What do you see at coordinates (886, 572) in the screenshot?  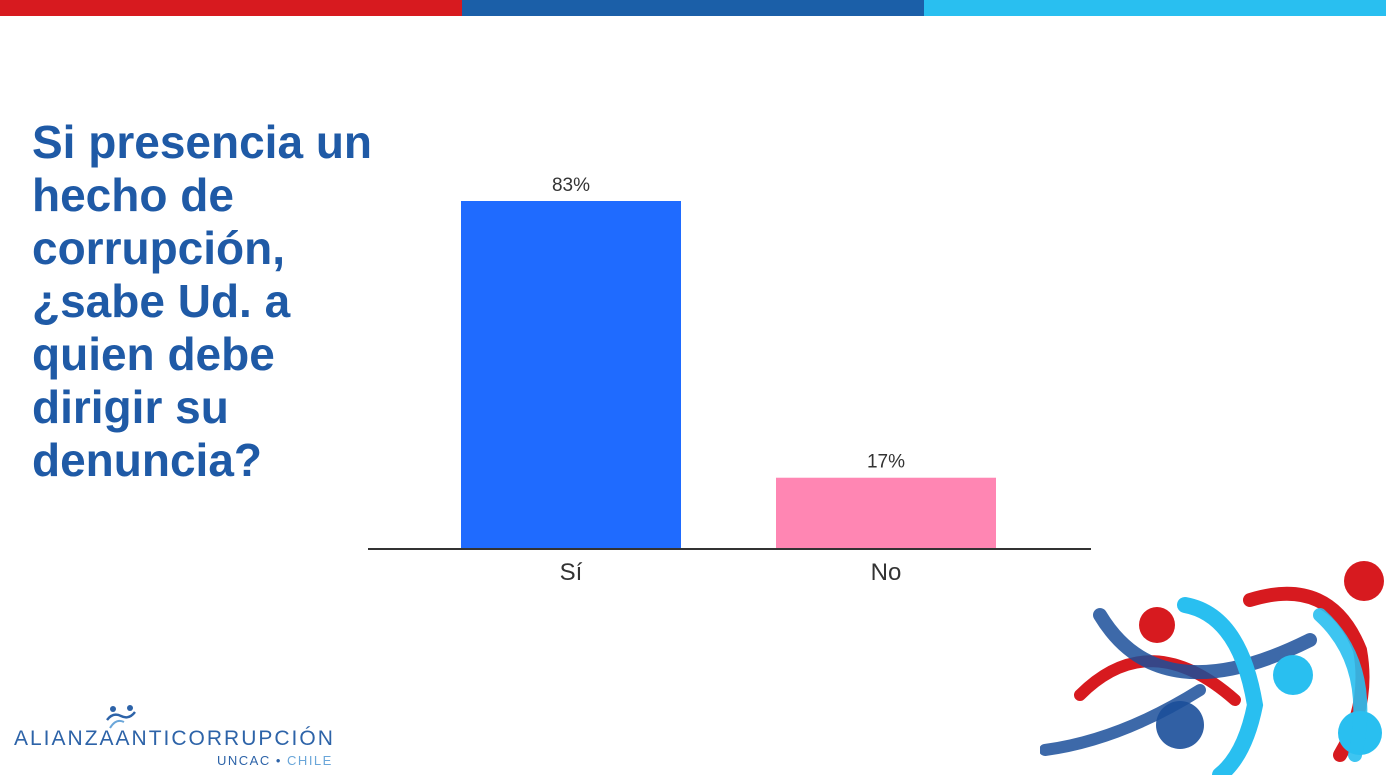 I see `category-label: No` at bounding box center [886, 572].